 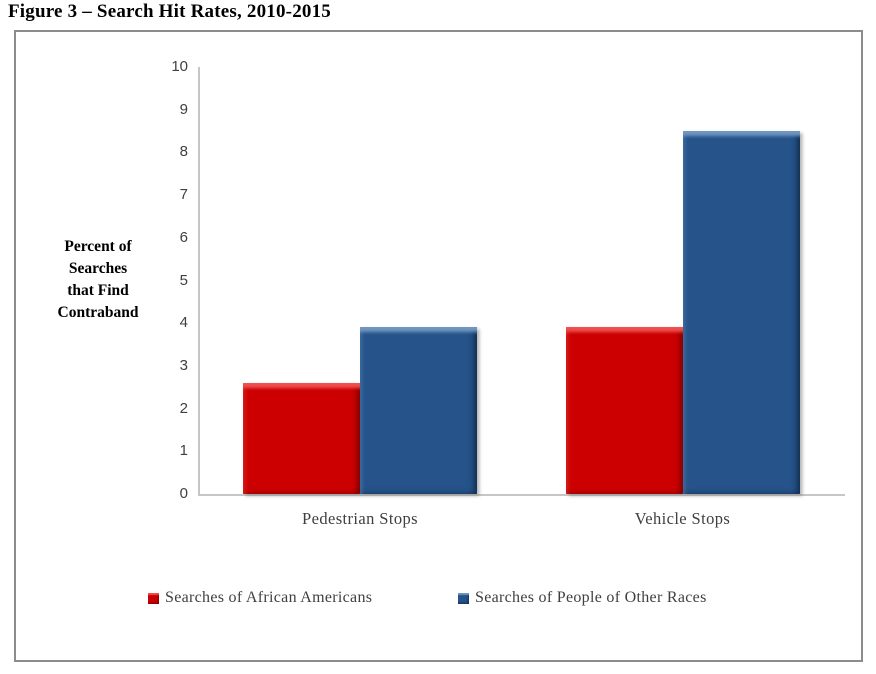 What do you see at coordinates (183, 408) in the screenshot?
I see `y-tick-label: 2` at bounding box center [183, 408].